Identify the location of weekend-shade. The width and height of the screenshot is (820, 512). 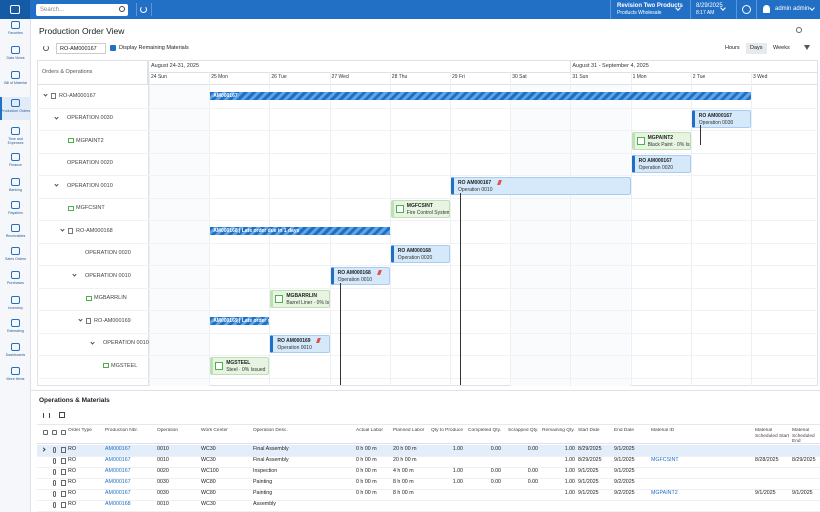
(540, 235).